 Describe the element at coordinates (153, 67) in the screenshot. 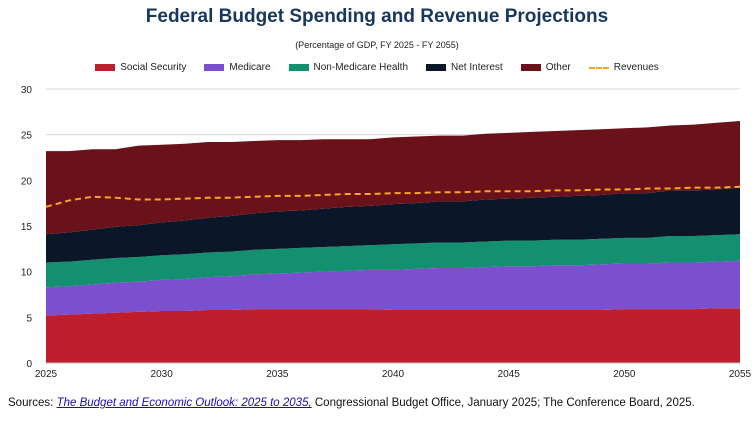

I see `legend-label-social-security: Social Security` at that location.